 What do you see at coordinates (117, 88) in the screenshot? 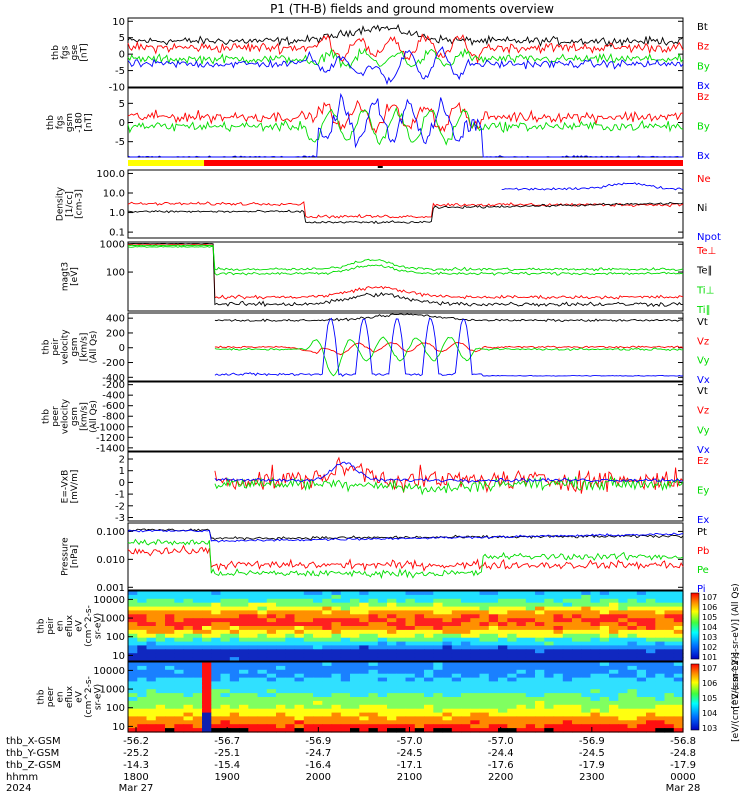
I see `ytick-label: -10` at bounding box center [117, 88].